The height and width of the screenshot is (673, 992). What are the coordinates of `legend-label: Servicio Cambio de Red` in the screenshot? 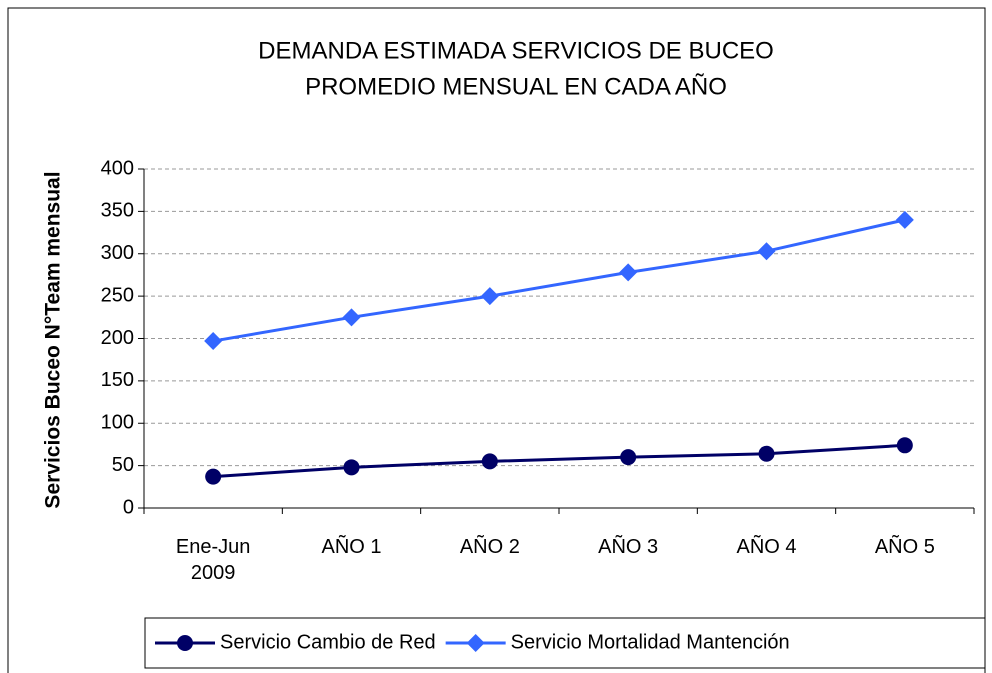 It's located at (328, 642).